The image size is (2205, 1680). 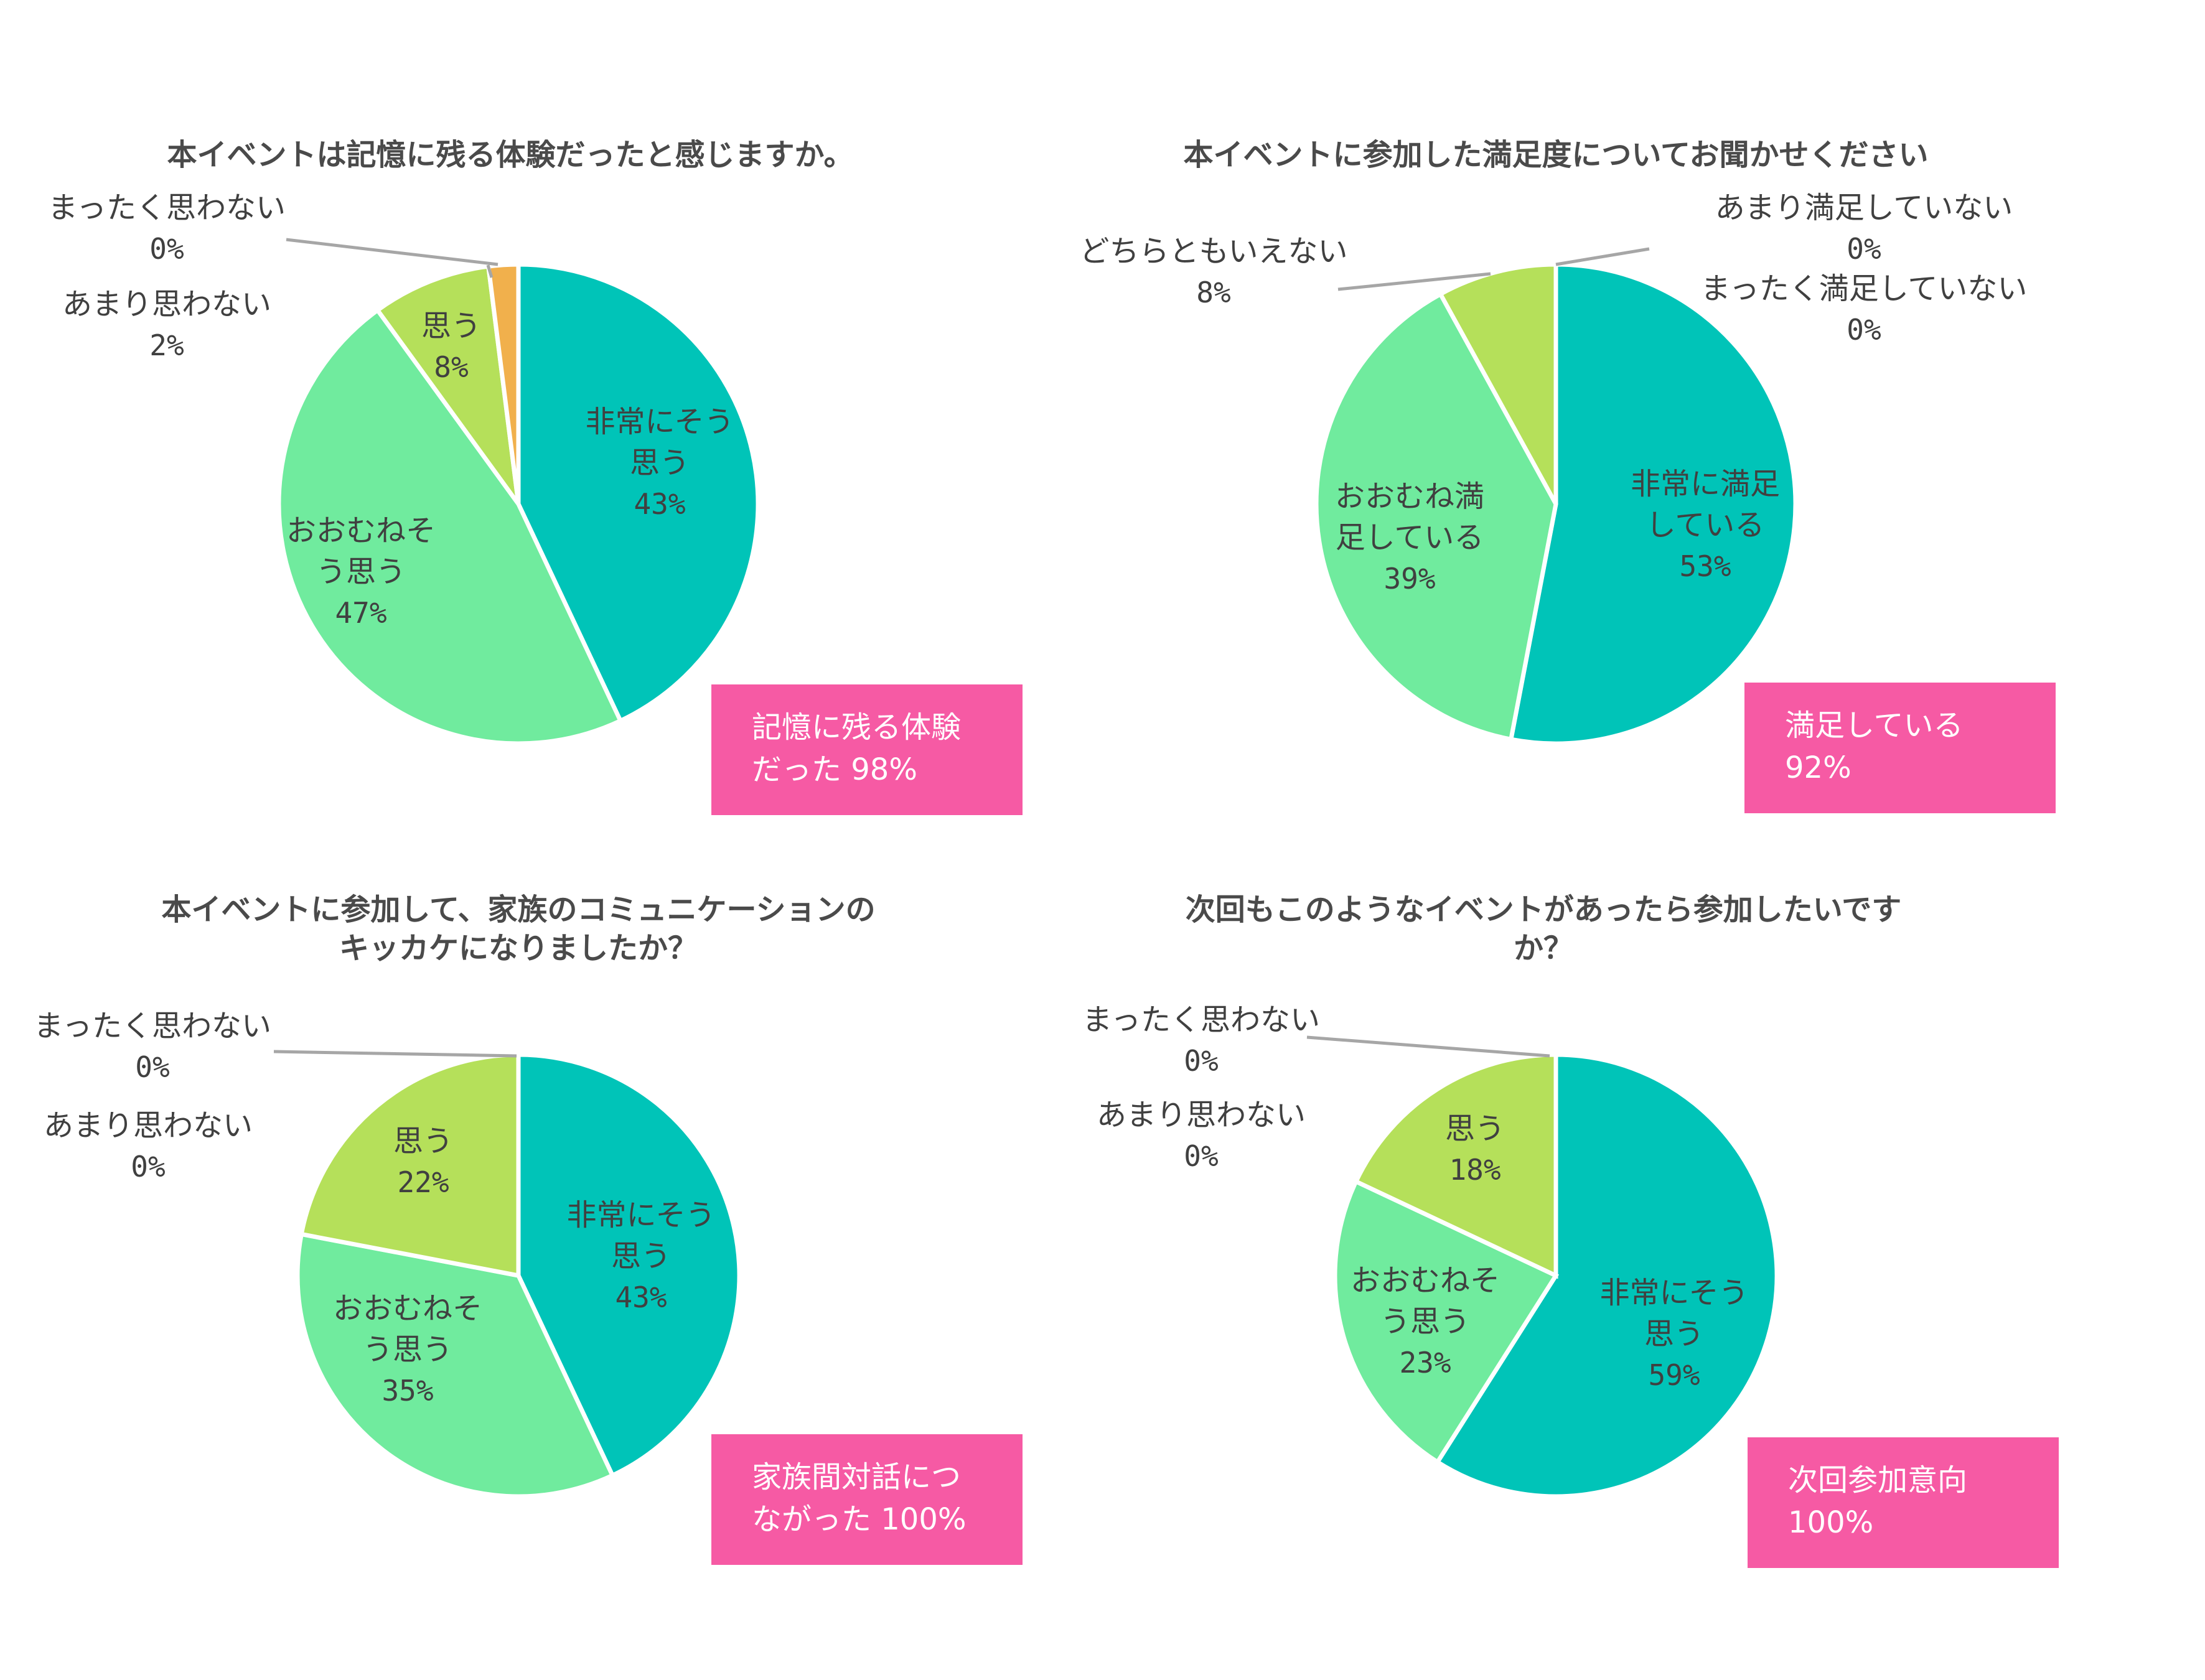 What do you see at coordinates (1864, 208) in the screenshot?
I see `slice-label: あまり満足していない` at bounding box center [1864, 208].